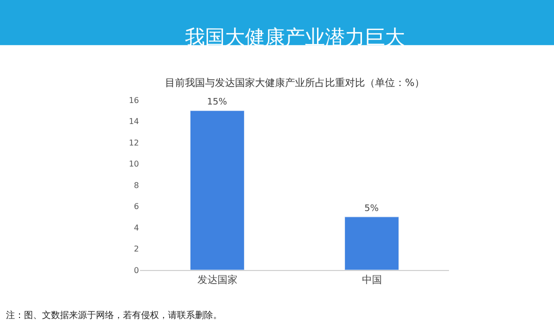 The image size is (554, 334). Describe the element at coordinates (136, 207) in the screenshot. I see `y-tick-label: 6` at that location.